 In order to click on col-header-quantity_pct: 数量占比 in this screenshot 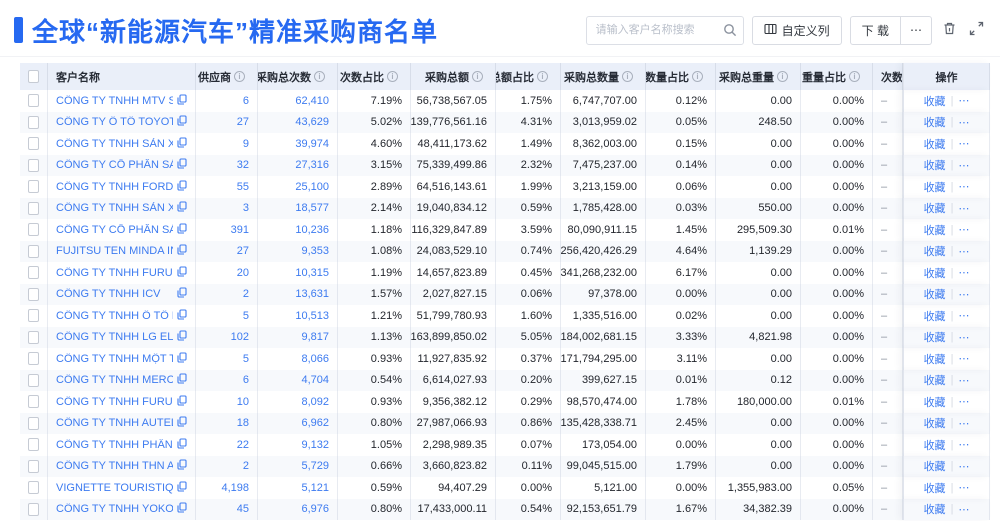, I will do `click(681, 76)`.